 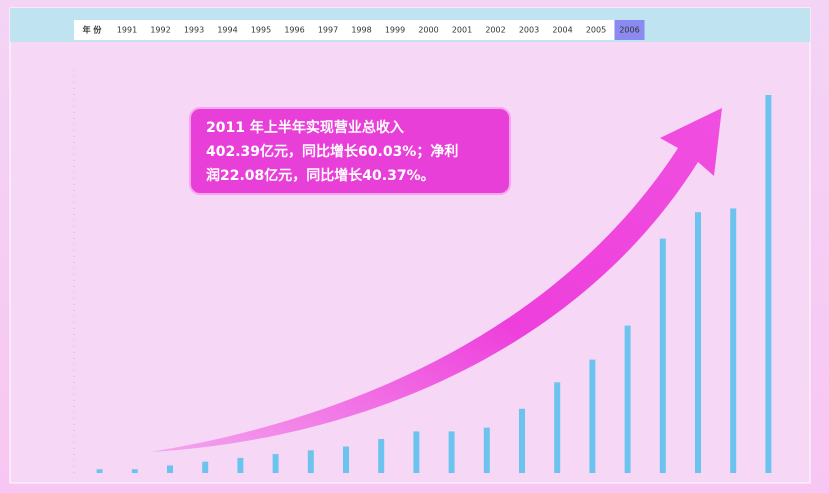 What do you see at coordinates (328, 30) in the screenshot?
I see `timeline-year: 1997` at bounding box center [328, 30].